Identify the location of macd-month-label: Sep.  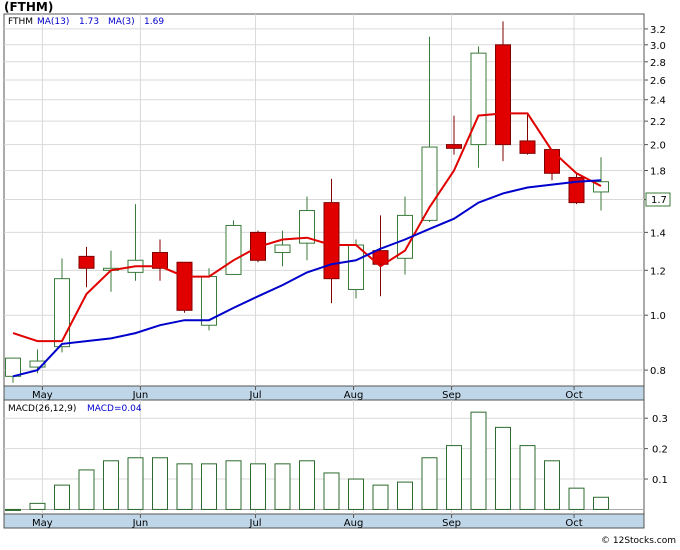
(451, 523).